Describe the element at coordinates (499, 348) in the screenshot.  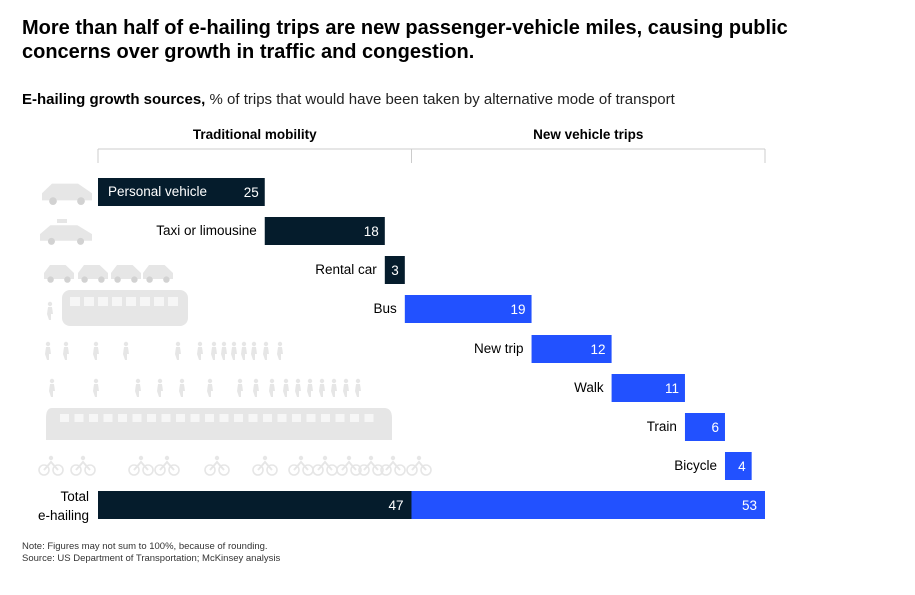
I see `category-label: New trip` at that location.